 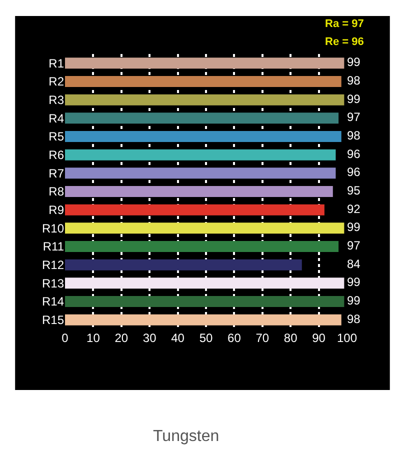 What do you see at coordinates (53, 283) in the screenshot?
I see `y-tick-label: R13` at bounding box center [53, 283].